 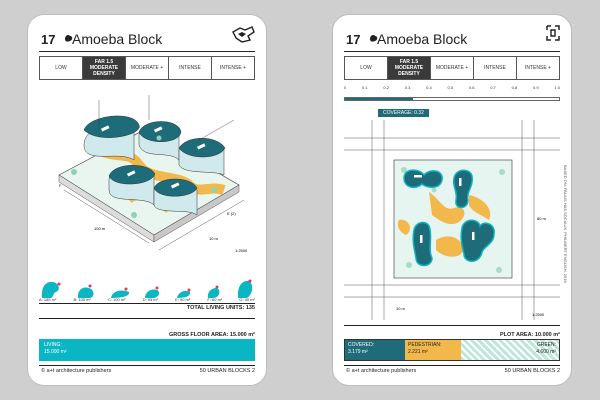 What do you see at coordinates (53, 345) in the screenshot?
I see `living-label: LIVING:` at bounding box center [53, 345].